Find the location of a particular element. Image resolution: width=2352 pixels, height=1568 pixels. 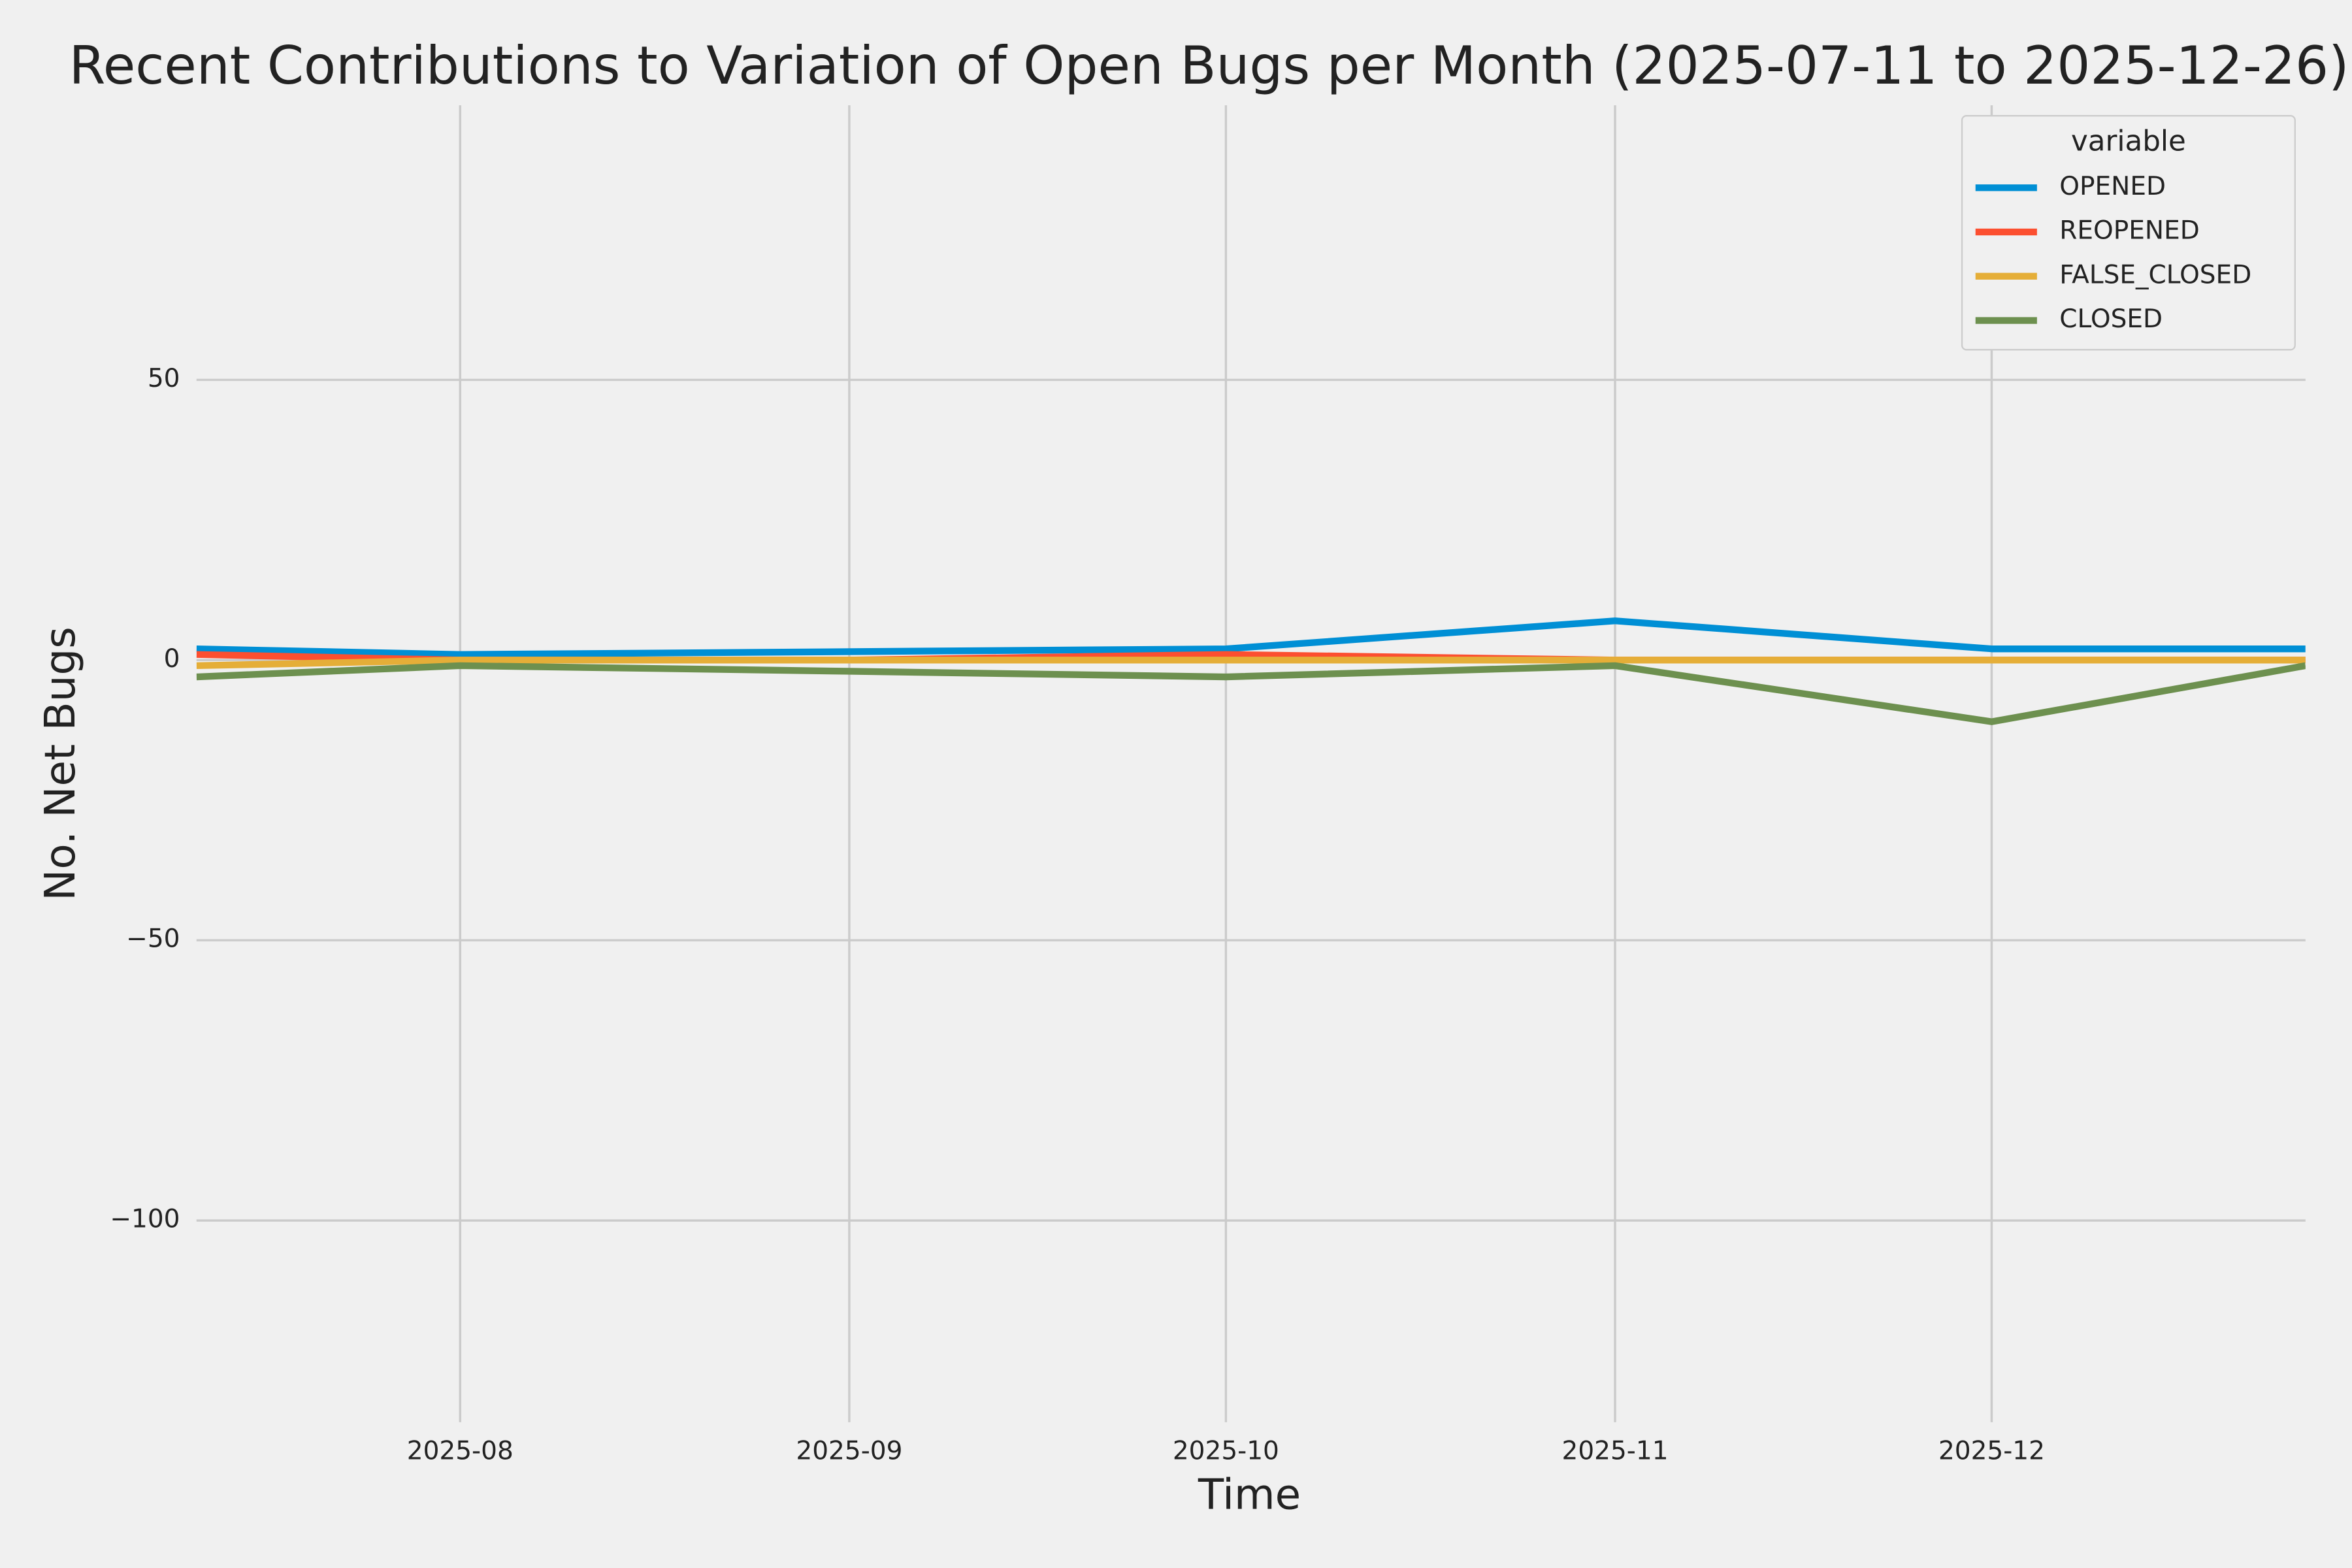

x-axis-label: Time is located at coordinates (1249, 1494).